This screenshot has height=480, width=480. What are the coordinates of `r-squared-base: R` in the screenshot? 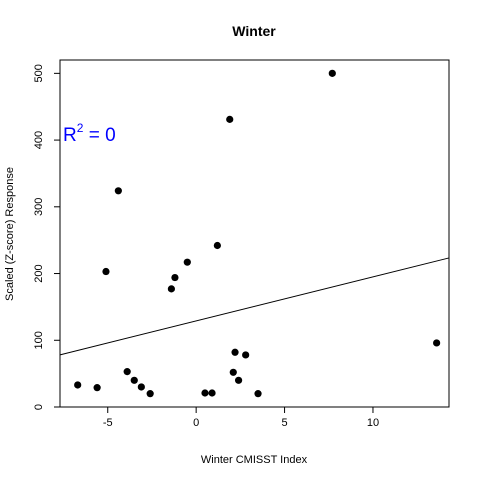 It's located at (70, 135).